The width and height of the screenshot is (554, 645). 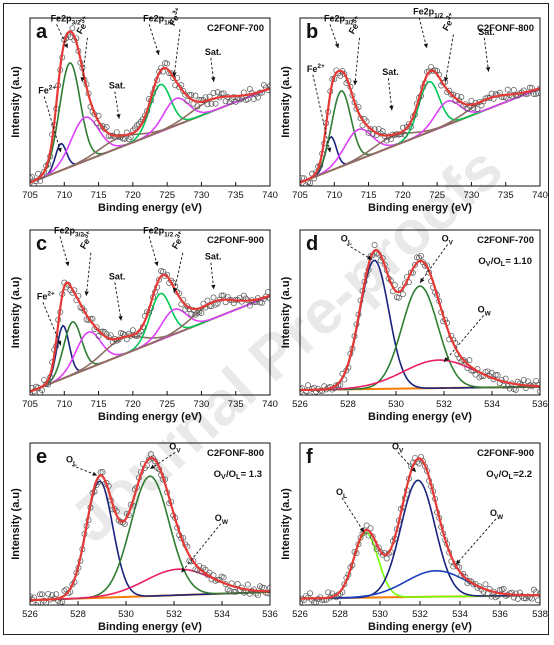 What do you see at coordinates (41, 244) in the screenshot?
I see `panel-letter: c` at bounding box center [41, 244].